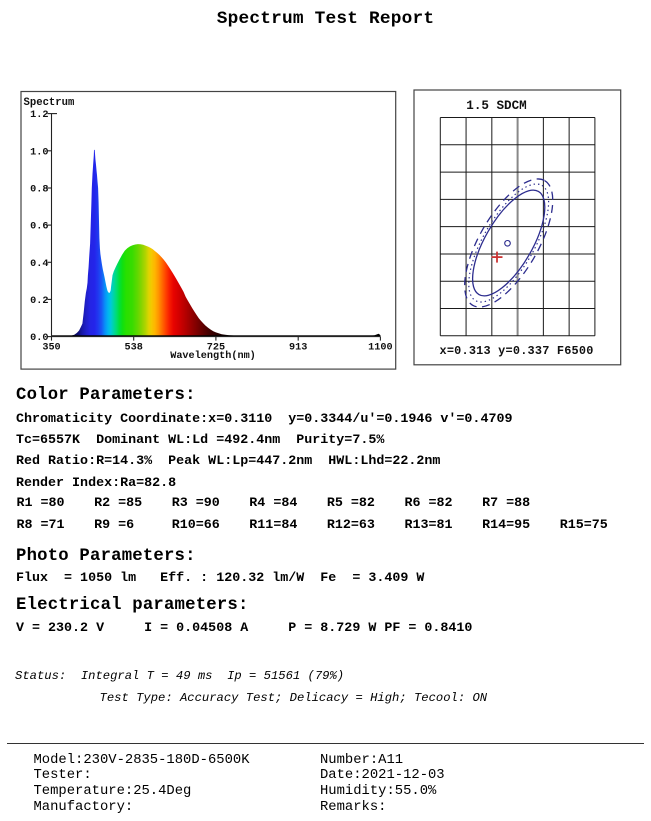  Describe the element at coordinates (216, 348) in the screenshot. I see `svg-text: 725` at that location.